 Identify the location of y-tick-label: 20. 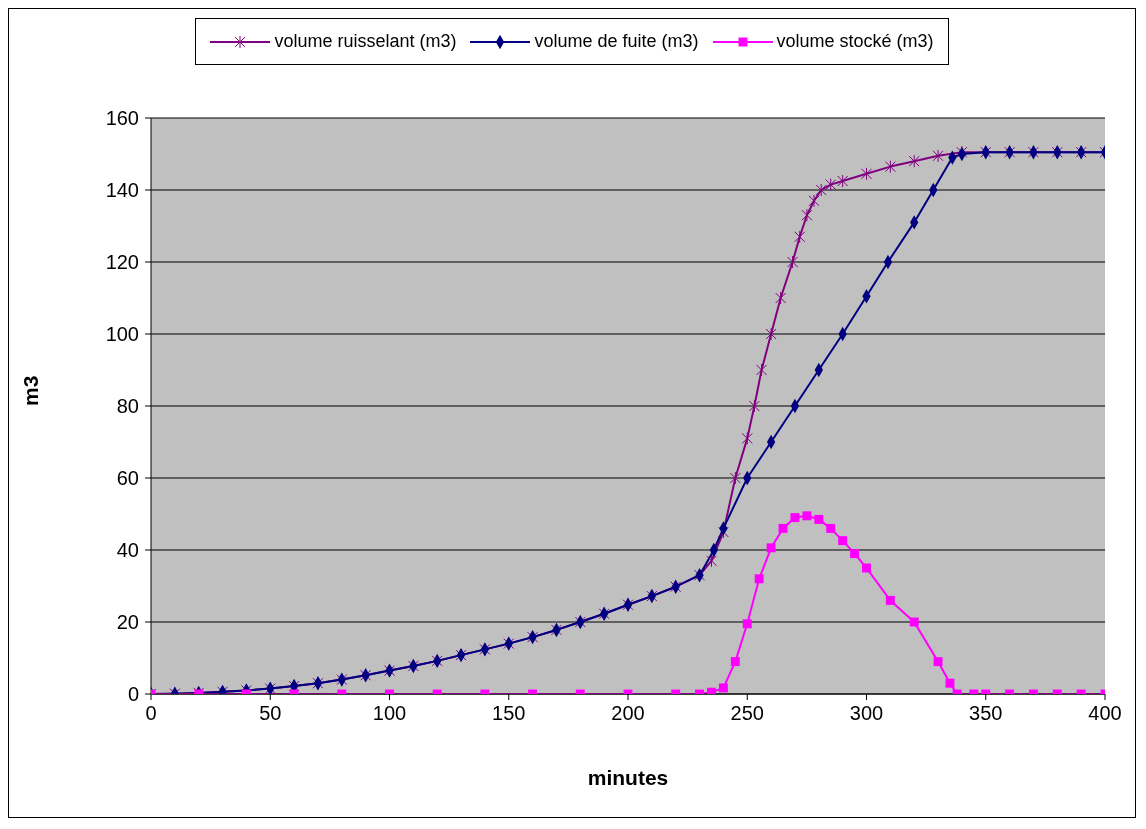
(127, 622).